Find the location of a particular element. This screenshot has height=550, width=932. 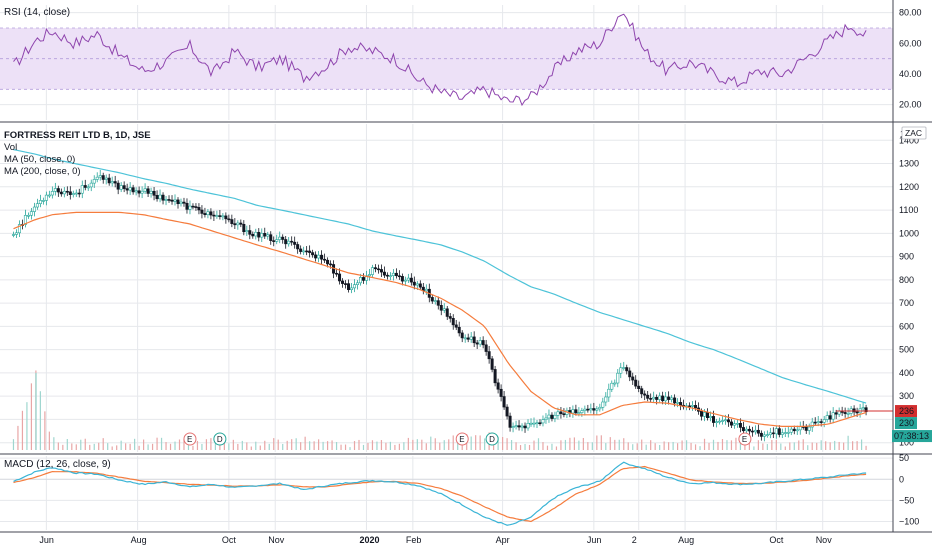

rsi-tick-label: 20.00 is located at coordinates (910, 105).